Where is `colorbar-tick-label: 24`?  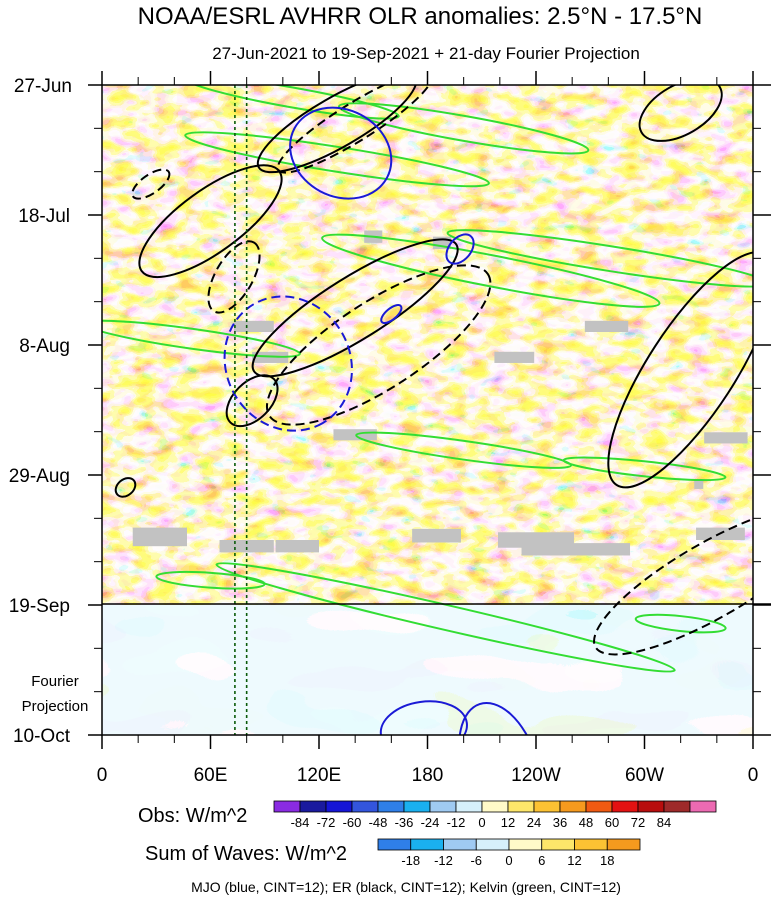
colorbar-tick-label: 24 is located at coordinates (534, 822).